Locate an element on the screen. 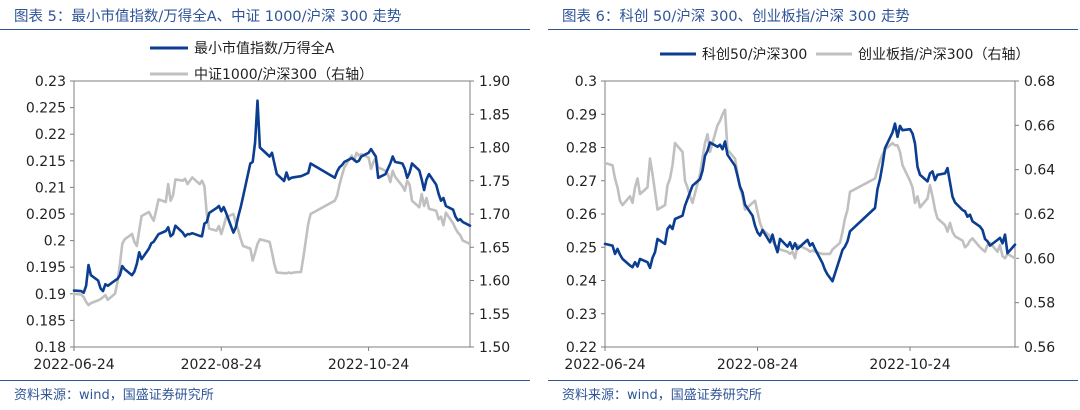 This screenshot has width=1080, height=410. y-left-tick-label: 0.21 is located at coordinates (50, 188).